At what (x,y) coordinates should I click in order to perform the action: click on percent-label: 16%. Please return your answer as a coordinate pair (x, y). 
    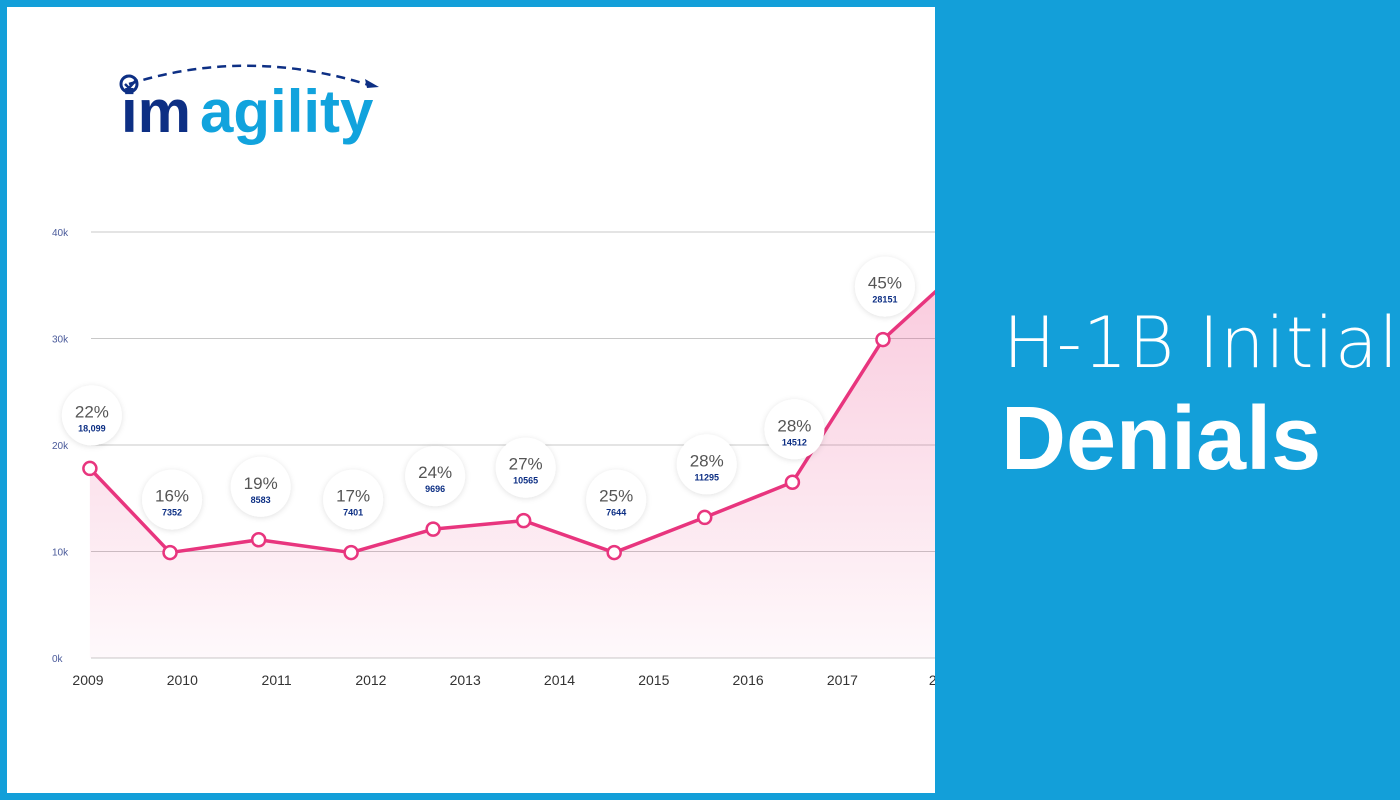
    Looking at the image, I should click on (172, 496).